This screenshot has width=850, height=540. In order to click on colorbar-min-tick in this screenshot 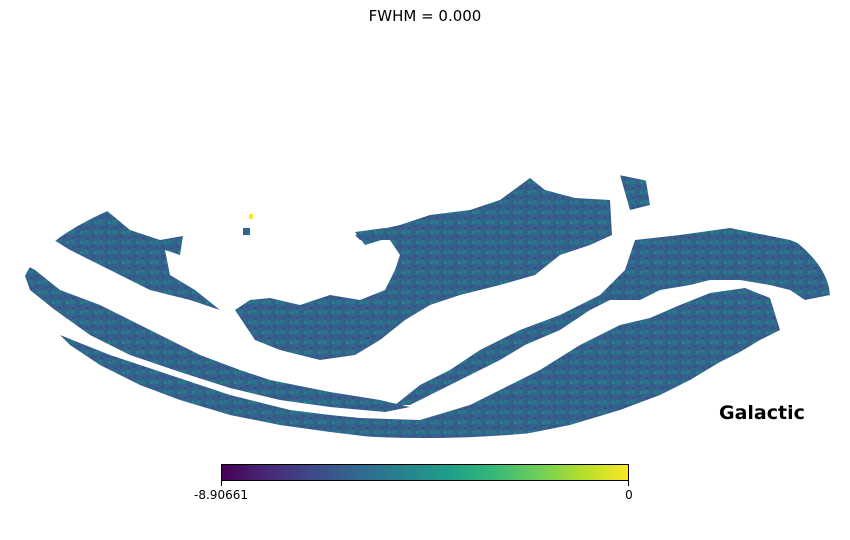, I will do `click(221, 483)`.